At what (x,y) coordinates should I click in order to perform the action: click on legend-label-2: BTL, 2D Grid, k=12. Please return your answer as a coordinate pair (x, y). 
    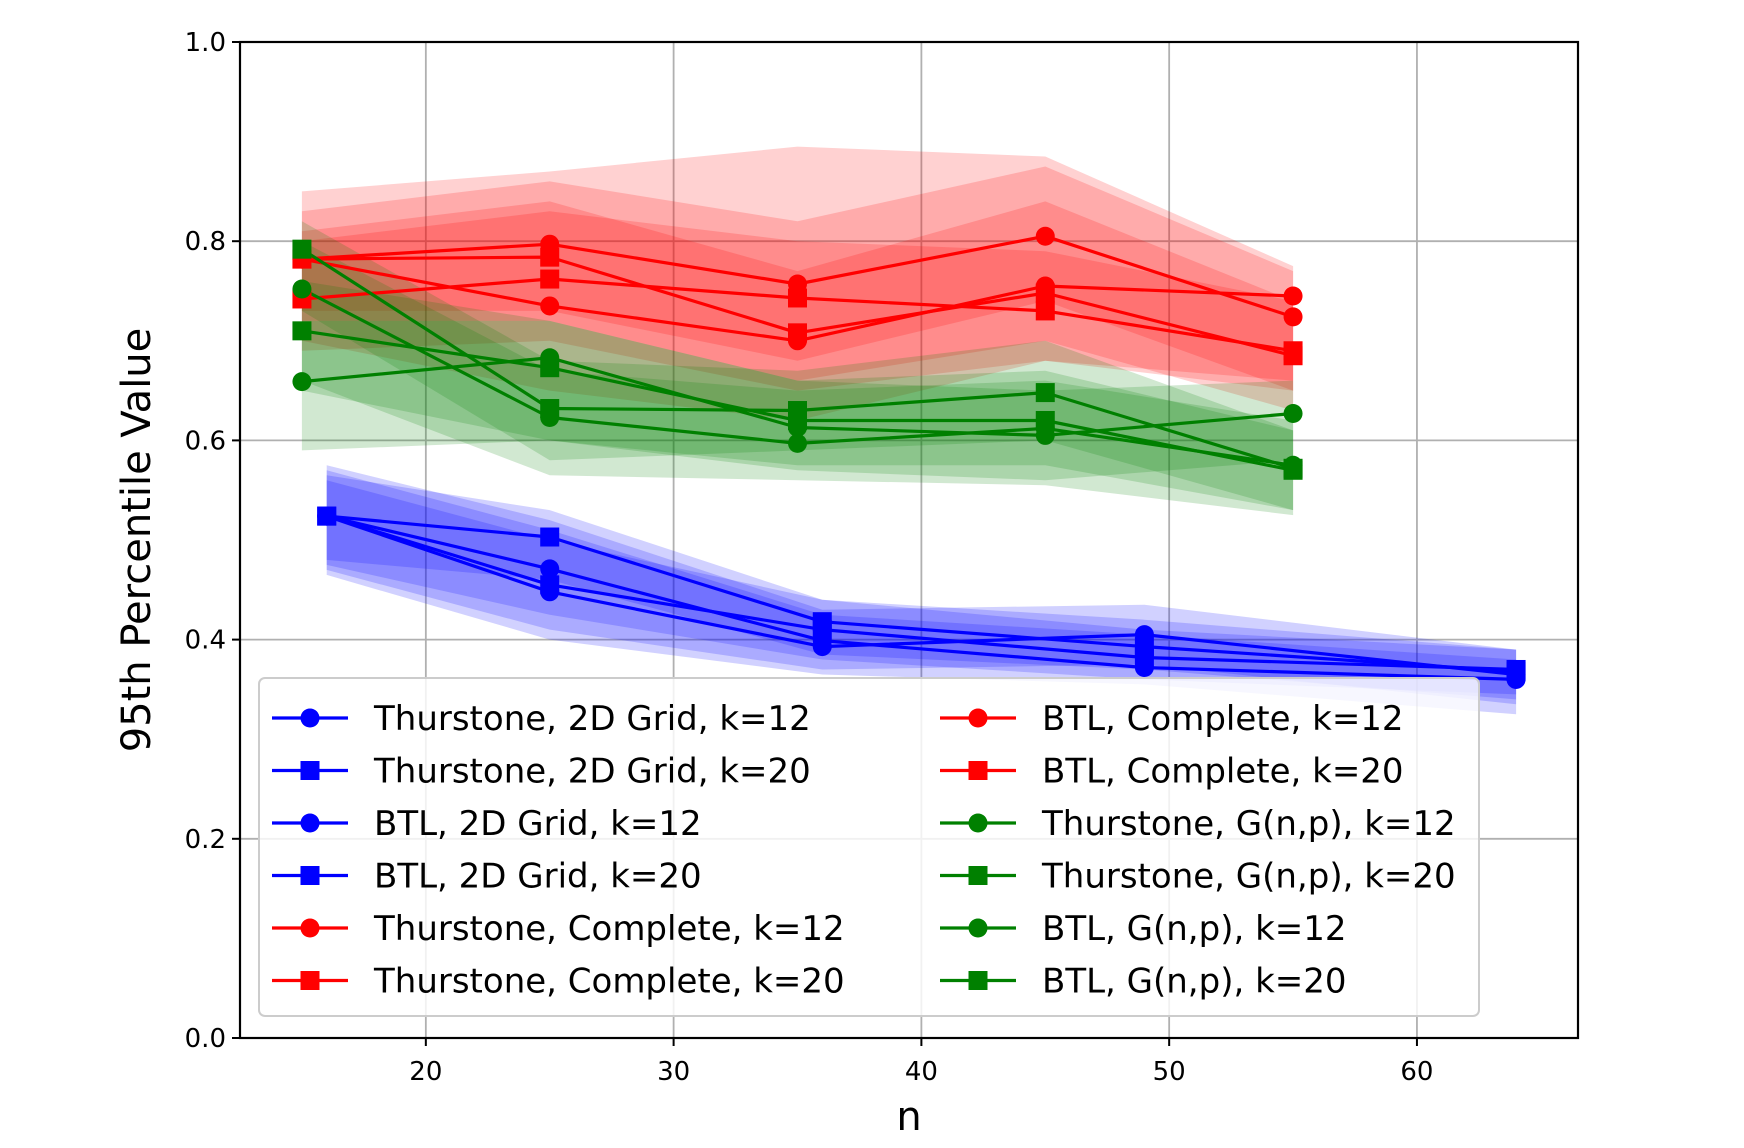
    Looking at the image, I should click on (538, 824).